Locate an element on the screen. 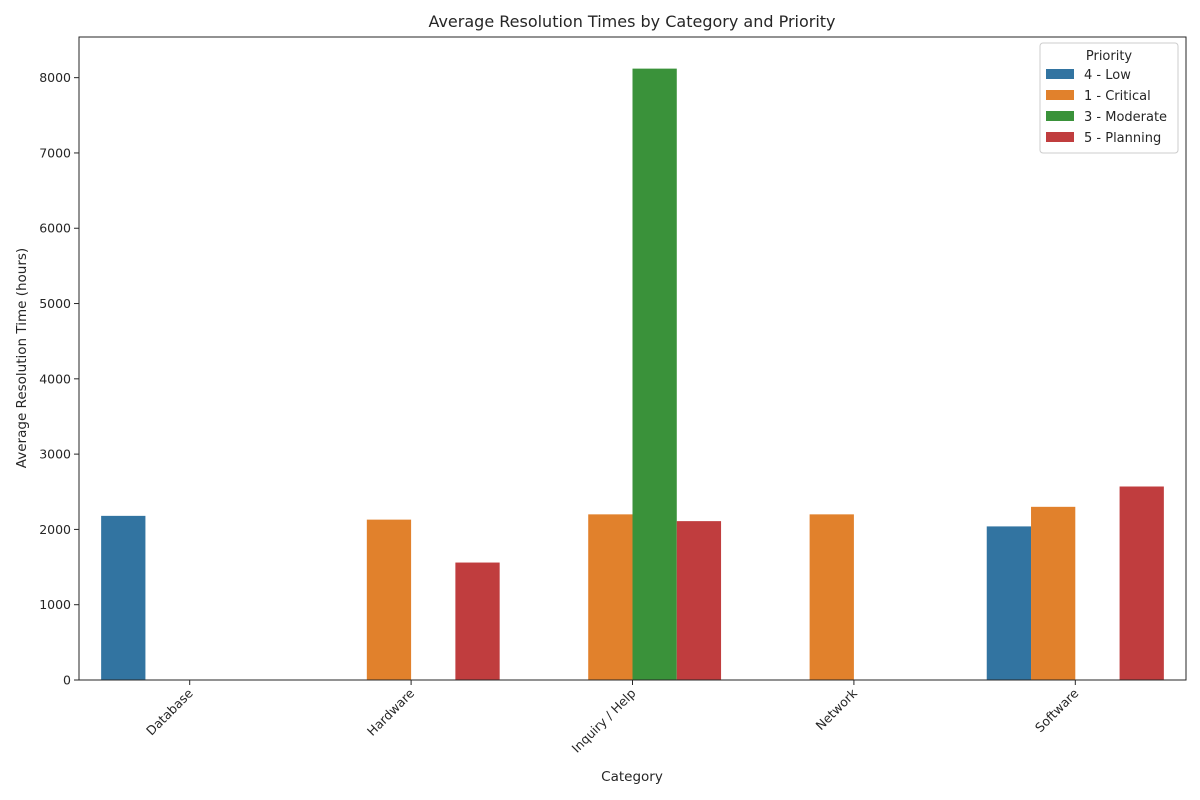 The image size is (1200, 800). legend-box is located at coordinates (1109, 98).